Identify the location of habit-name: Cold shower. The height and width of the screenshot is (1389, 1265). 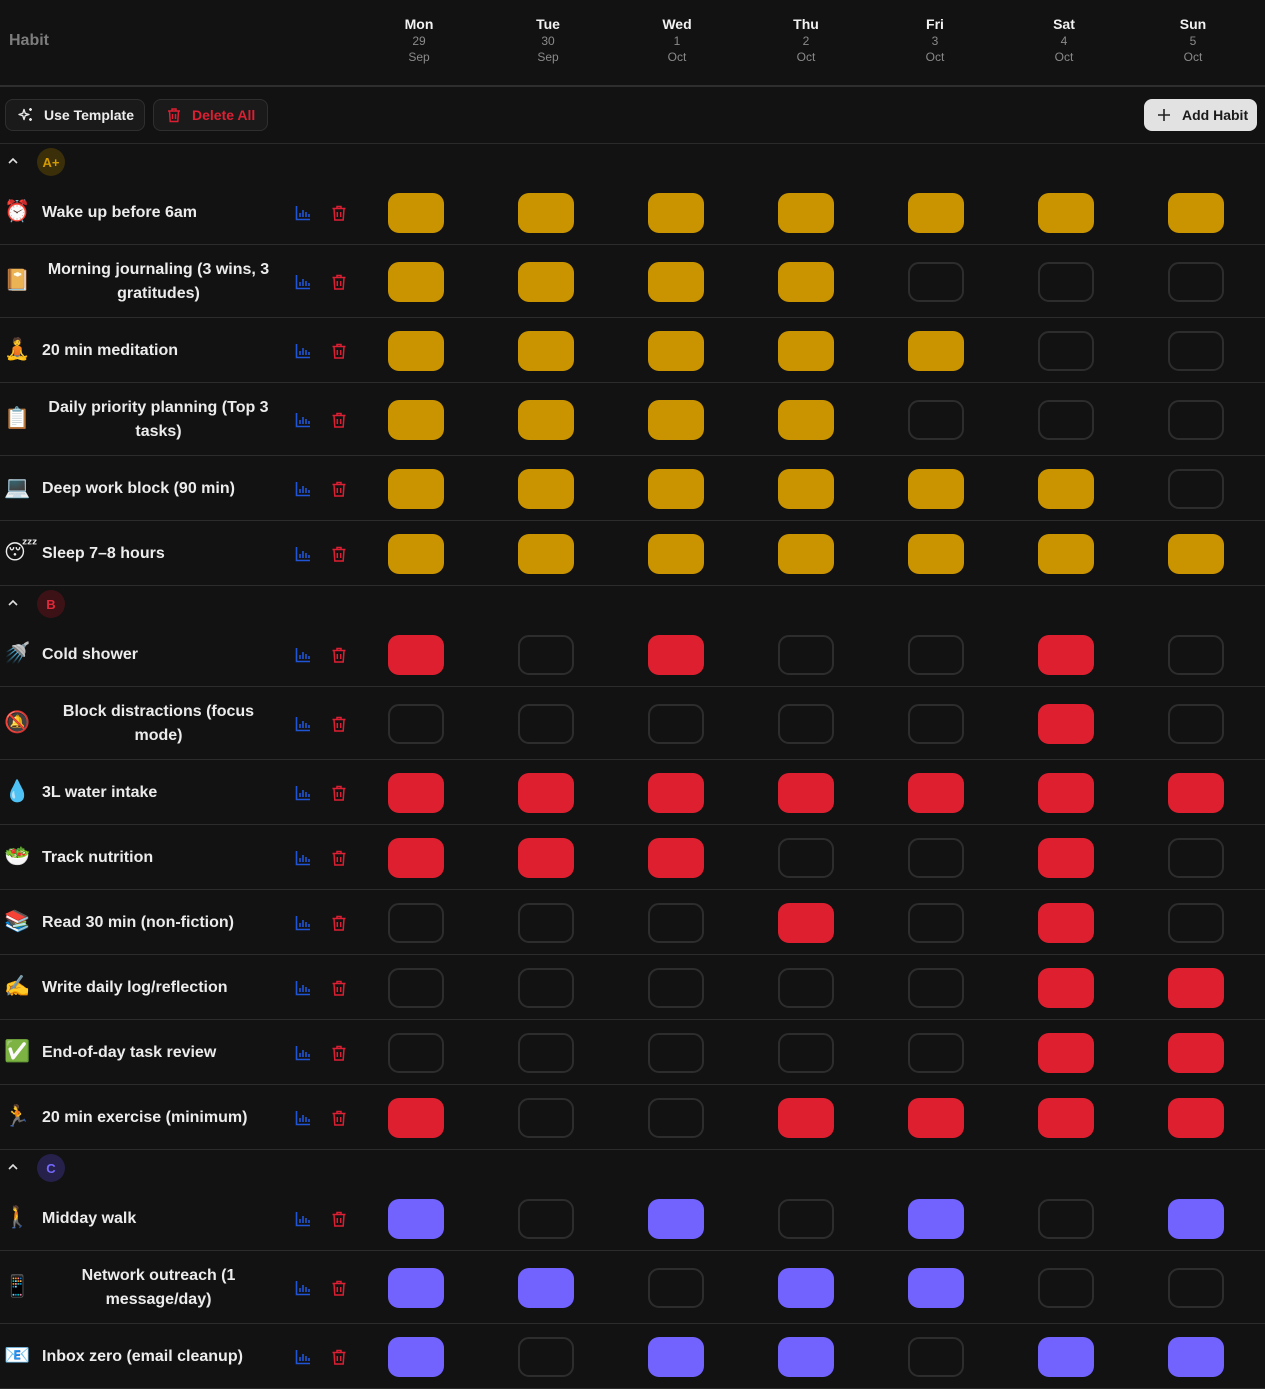
(90, 654).